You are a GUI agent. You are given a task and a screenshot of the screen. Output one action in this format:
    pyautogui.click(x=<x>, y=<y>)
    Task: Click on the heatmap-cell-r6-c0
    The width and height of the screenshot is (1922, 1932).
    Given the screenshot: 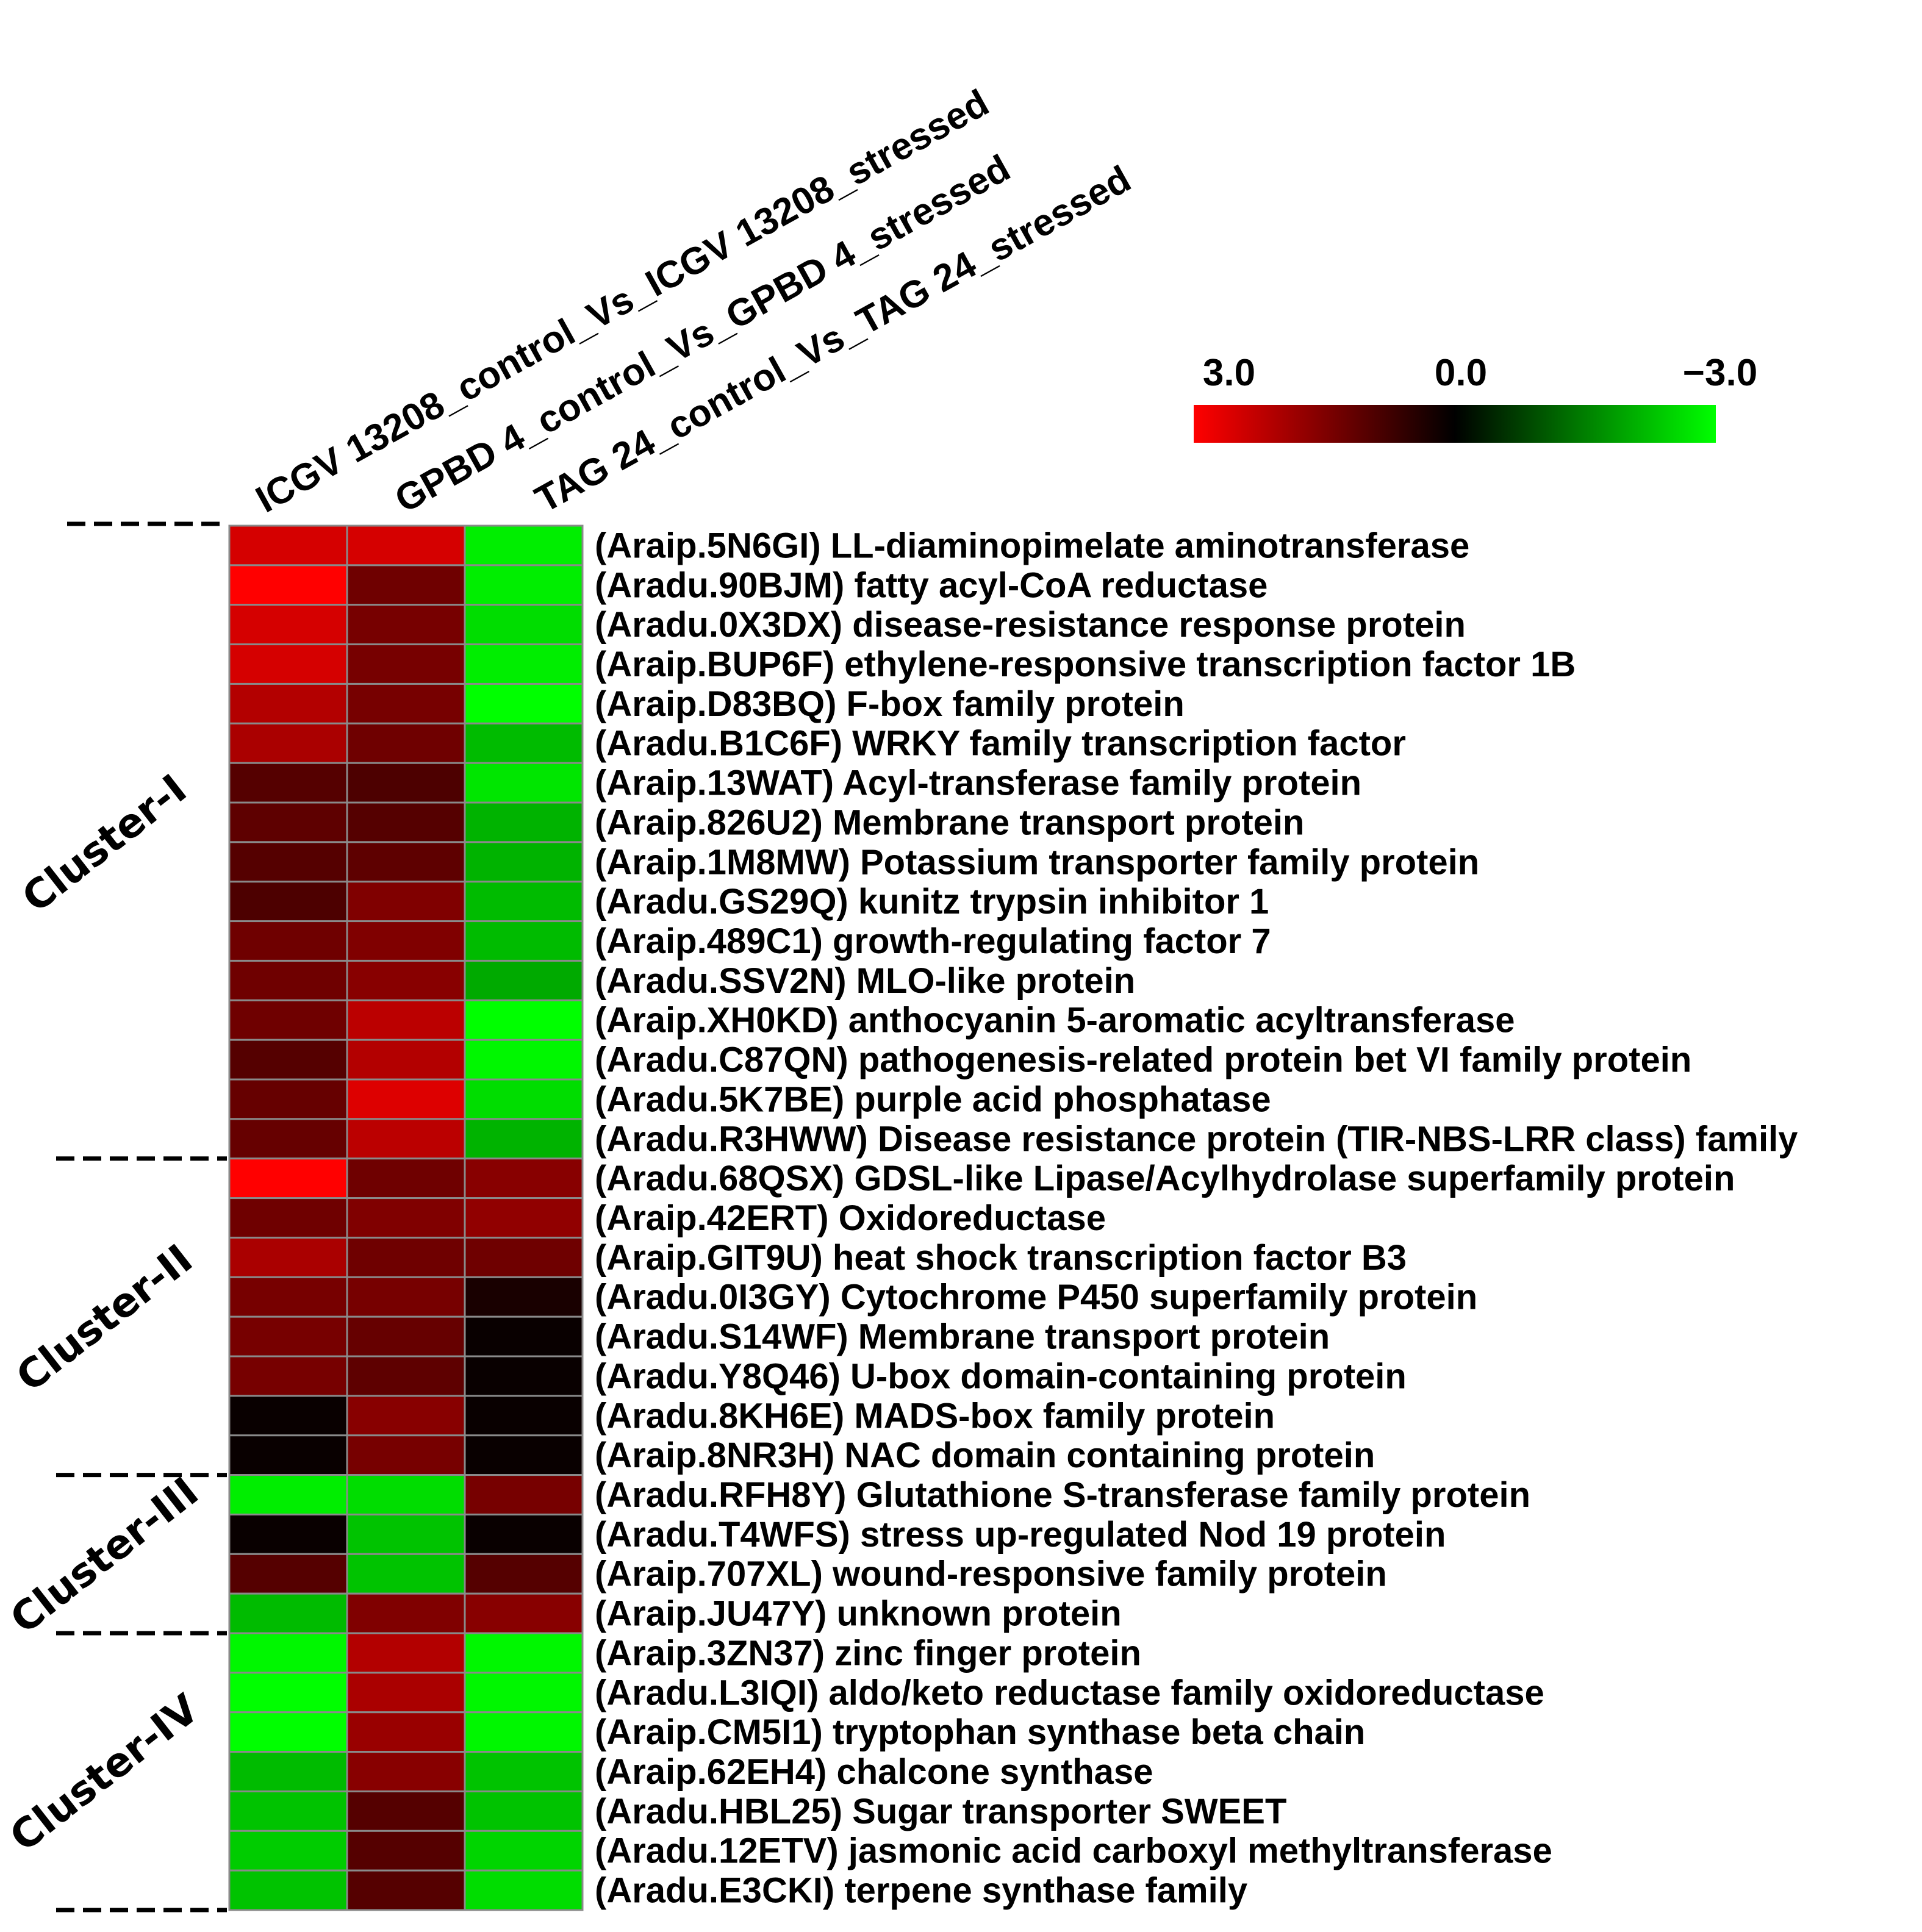 What is the action you would take?
    pyautogui.click(x=288, y=783)
    